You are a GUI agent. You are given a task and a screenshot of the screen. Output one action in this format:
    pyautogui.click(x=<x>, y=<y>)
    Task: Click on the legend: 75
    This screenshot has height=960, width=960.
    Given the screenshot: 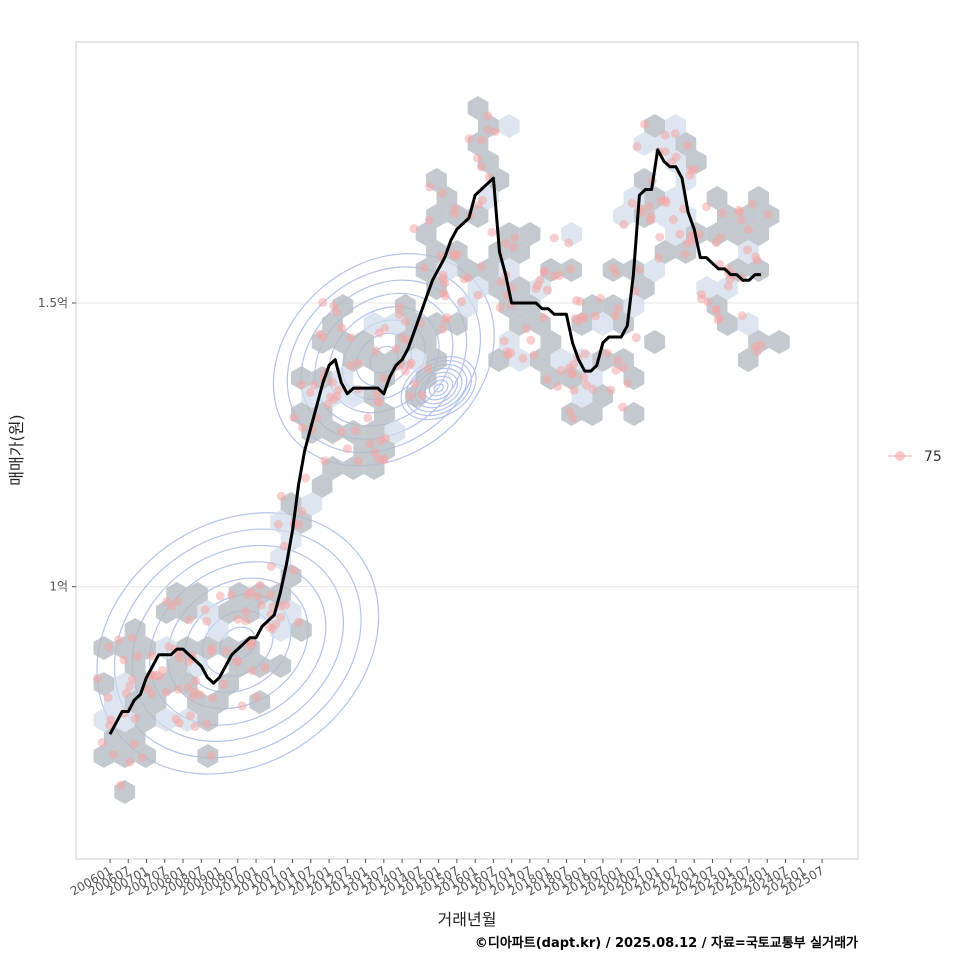 What is the action you would take?
    pyautogui.click(x=915, y=457)
    